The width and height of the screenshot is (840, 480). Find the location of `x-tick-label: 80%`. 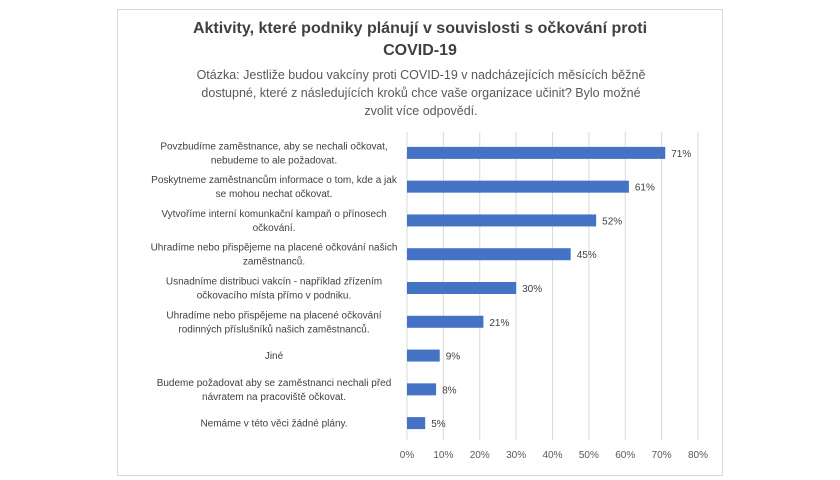

x-tick-label: 80% is located at coordinates (698, 455).